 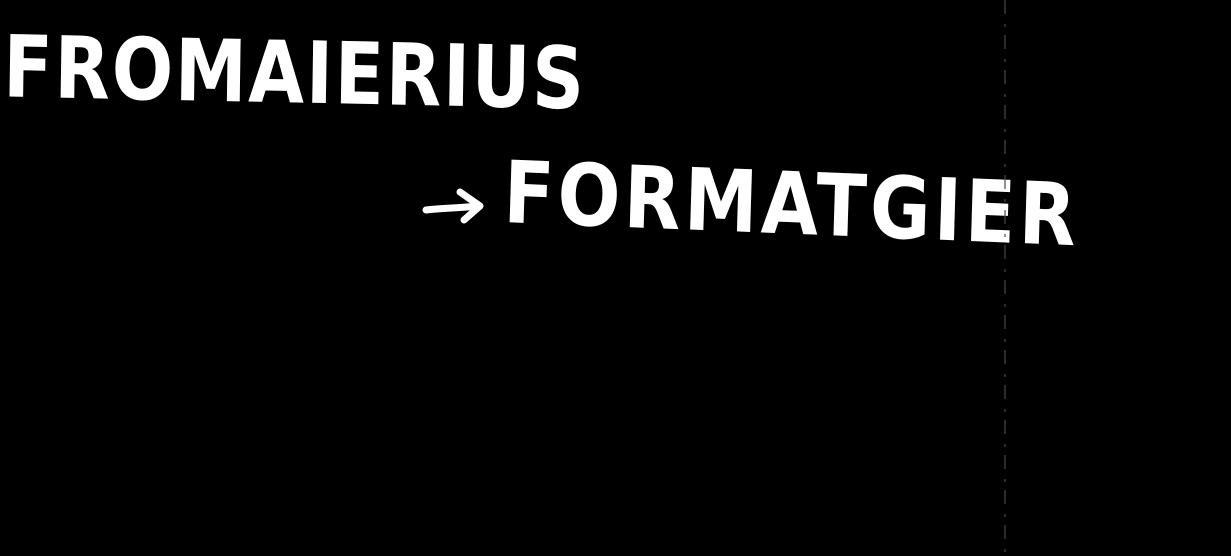 What do you see at coordinates (791, 205) in the screenshot?
I see `handwritten-line-2: FORMATGIER` at bounding box center [791, 205].